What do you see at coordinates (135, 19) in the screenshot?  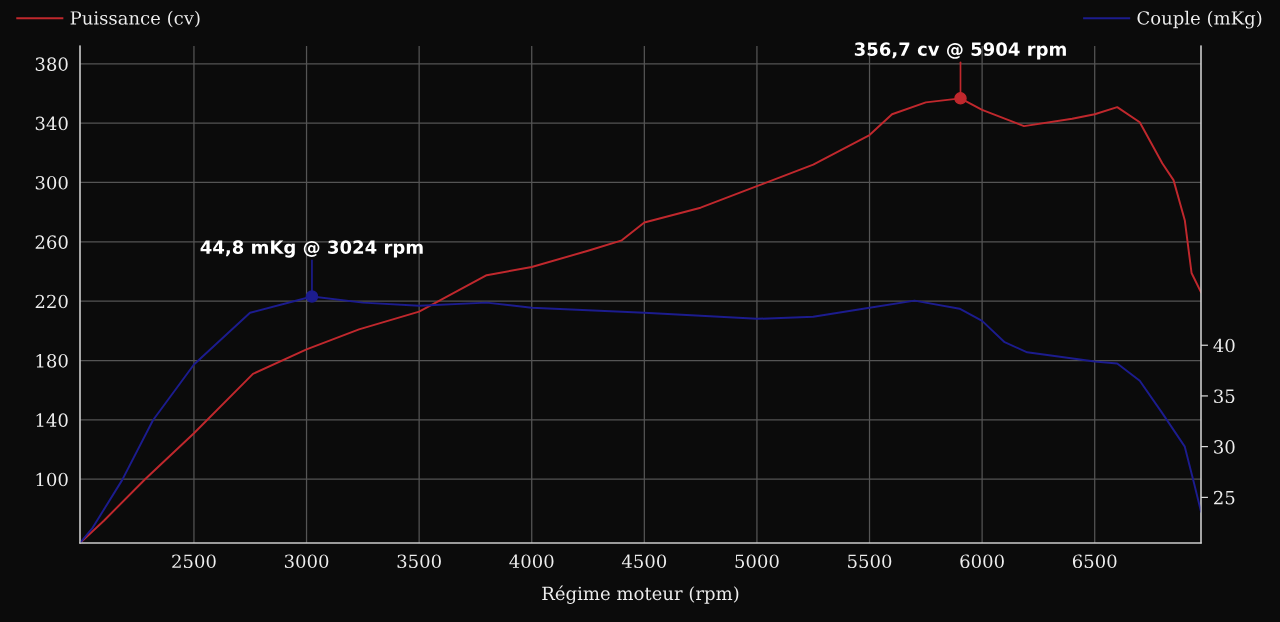 I see `legend-label: Puissance (cv)` at bounding box center [135, 19].